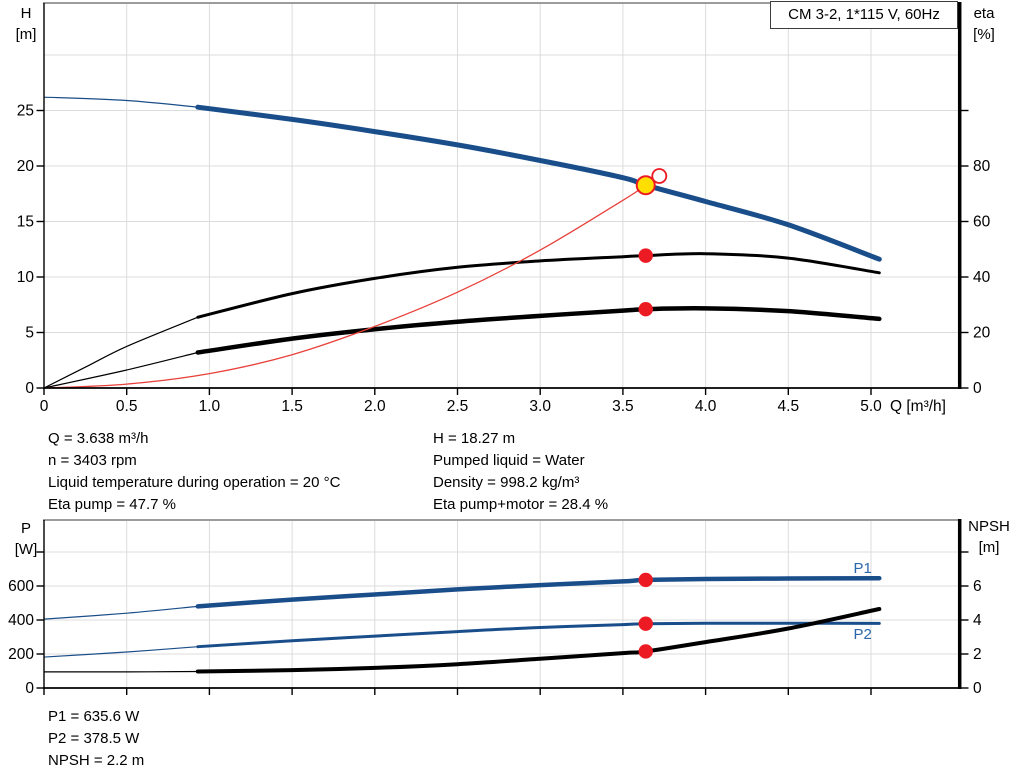 This screenshot has width=1024, height=781. Describe the element at coordinates (127, 406) in the screenshot. I see `svg-text: 0.5` at that location.